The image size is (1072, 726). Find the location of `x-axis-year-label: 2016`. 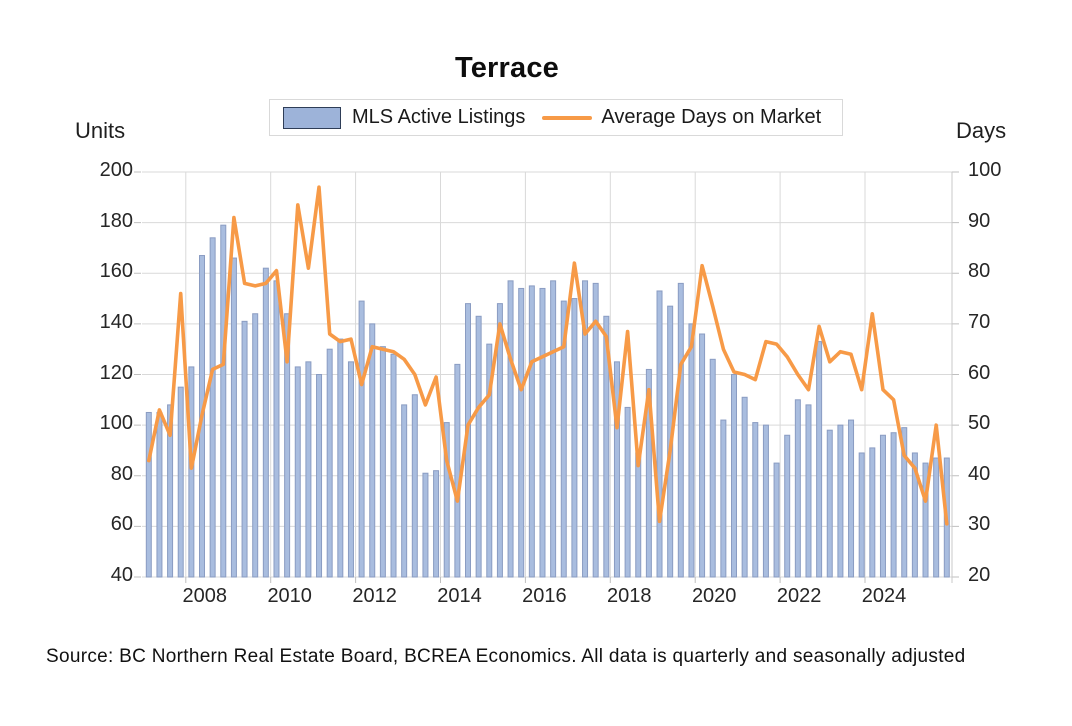

x-axis-year-label: 2016 is located at coordinates (544, 596).